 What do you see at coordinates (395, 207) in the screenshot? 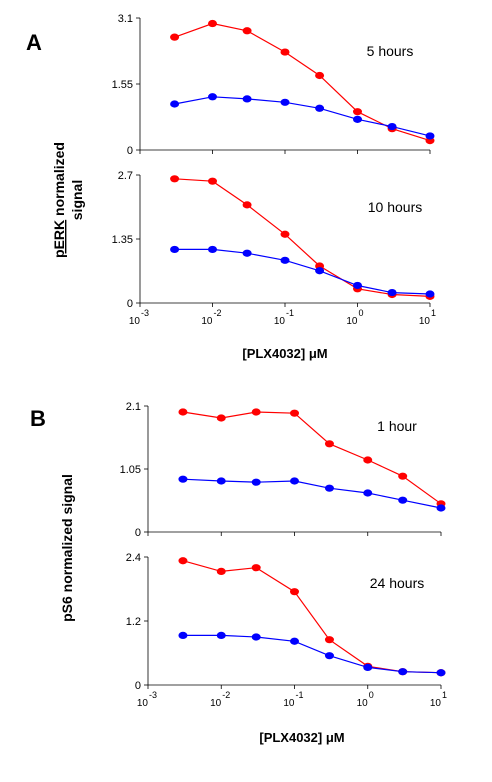
I see `chart-annotation: 10 hours` at bounding box center [395, 207].